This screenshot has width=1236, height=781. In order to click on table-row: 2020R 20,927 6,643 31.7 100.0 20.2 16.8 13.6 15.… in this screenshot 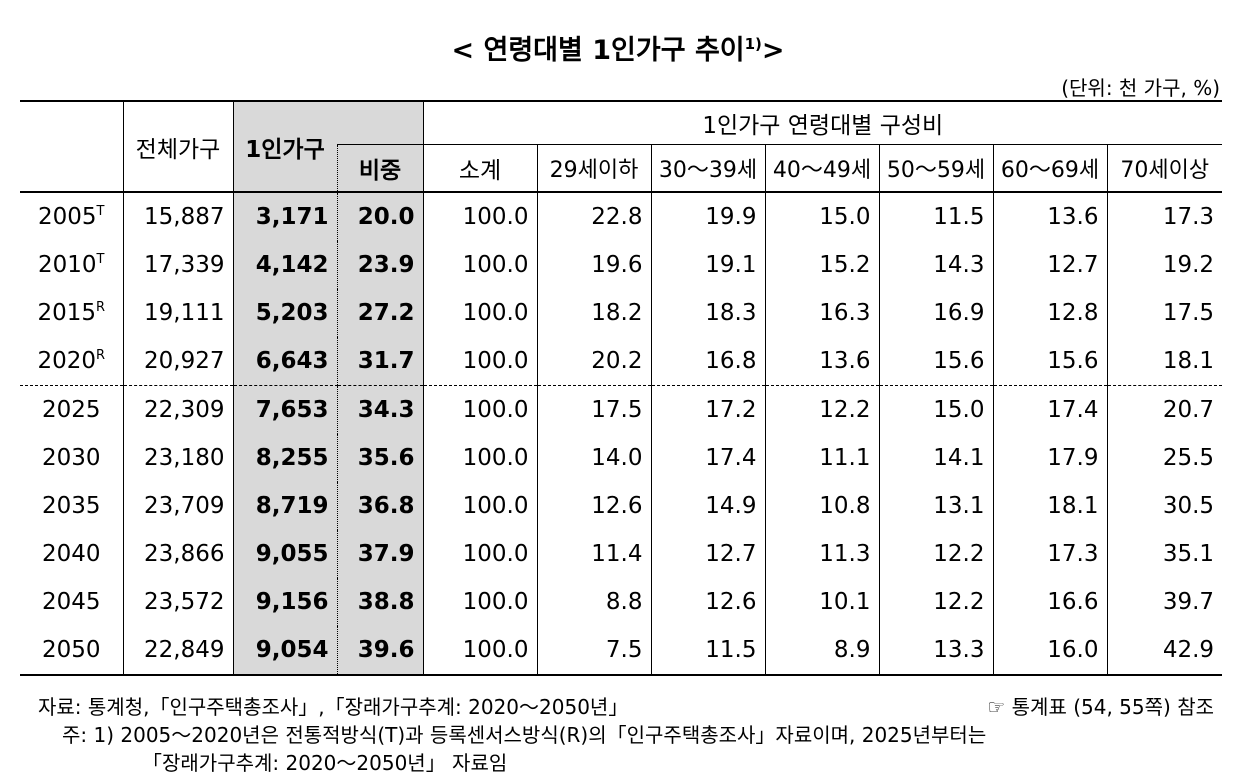, I will do `click(621, 361)`.